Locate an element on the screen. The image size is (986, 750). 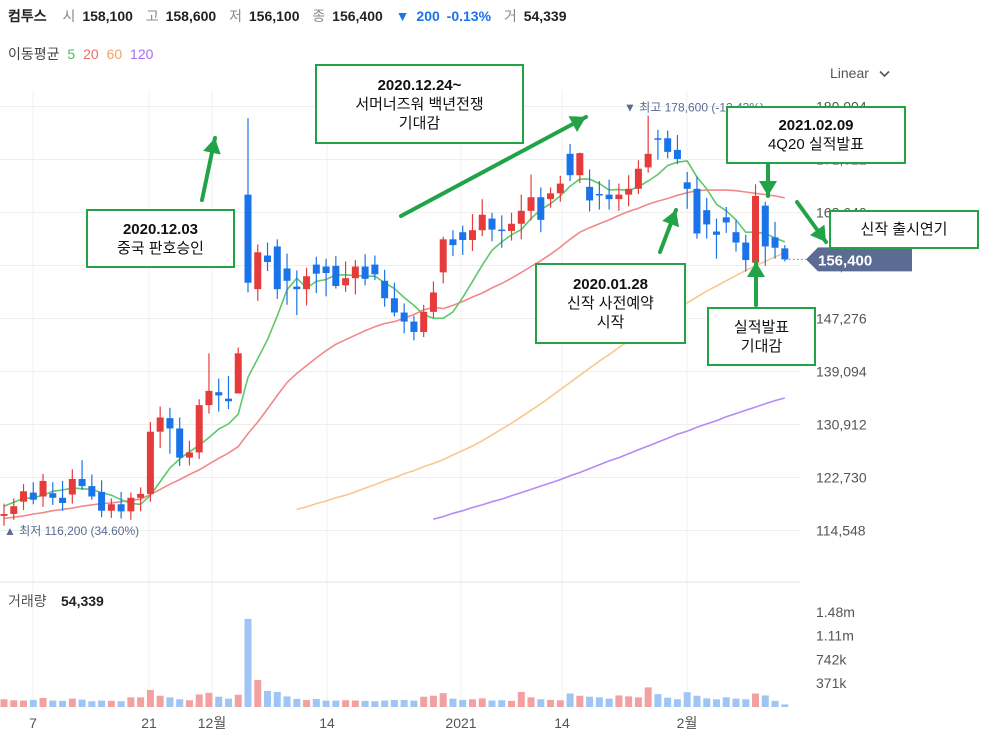
volume-label: 거 is located at coordinates (510, 16).